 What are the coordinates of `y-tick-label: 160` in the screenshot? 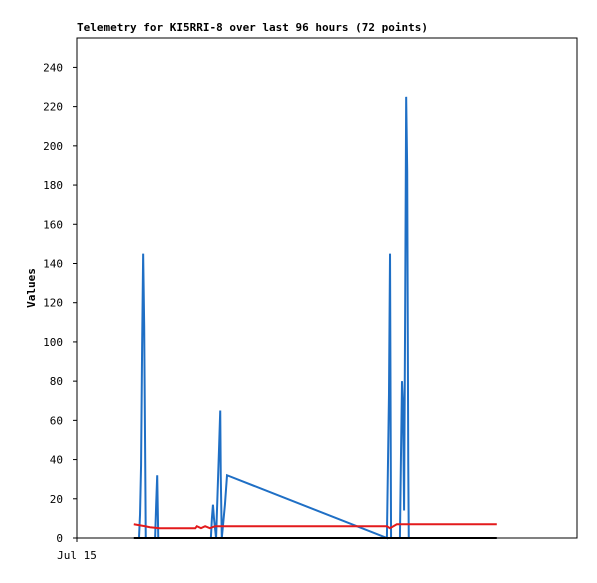 It's located at (53, 224).